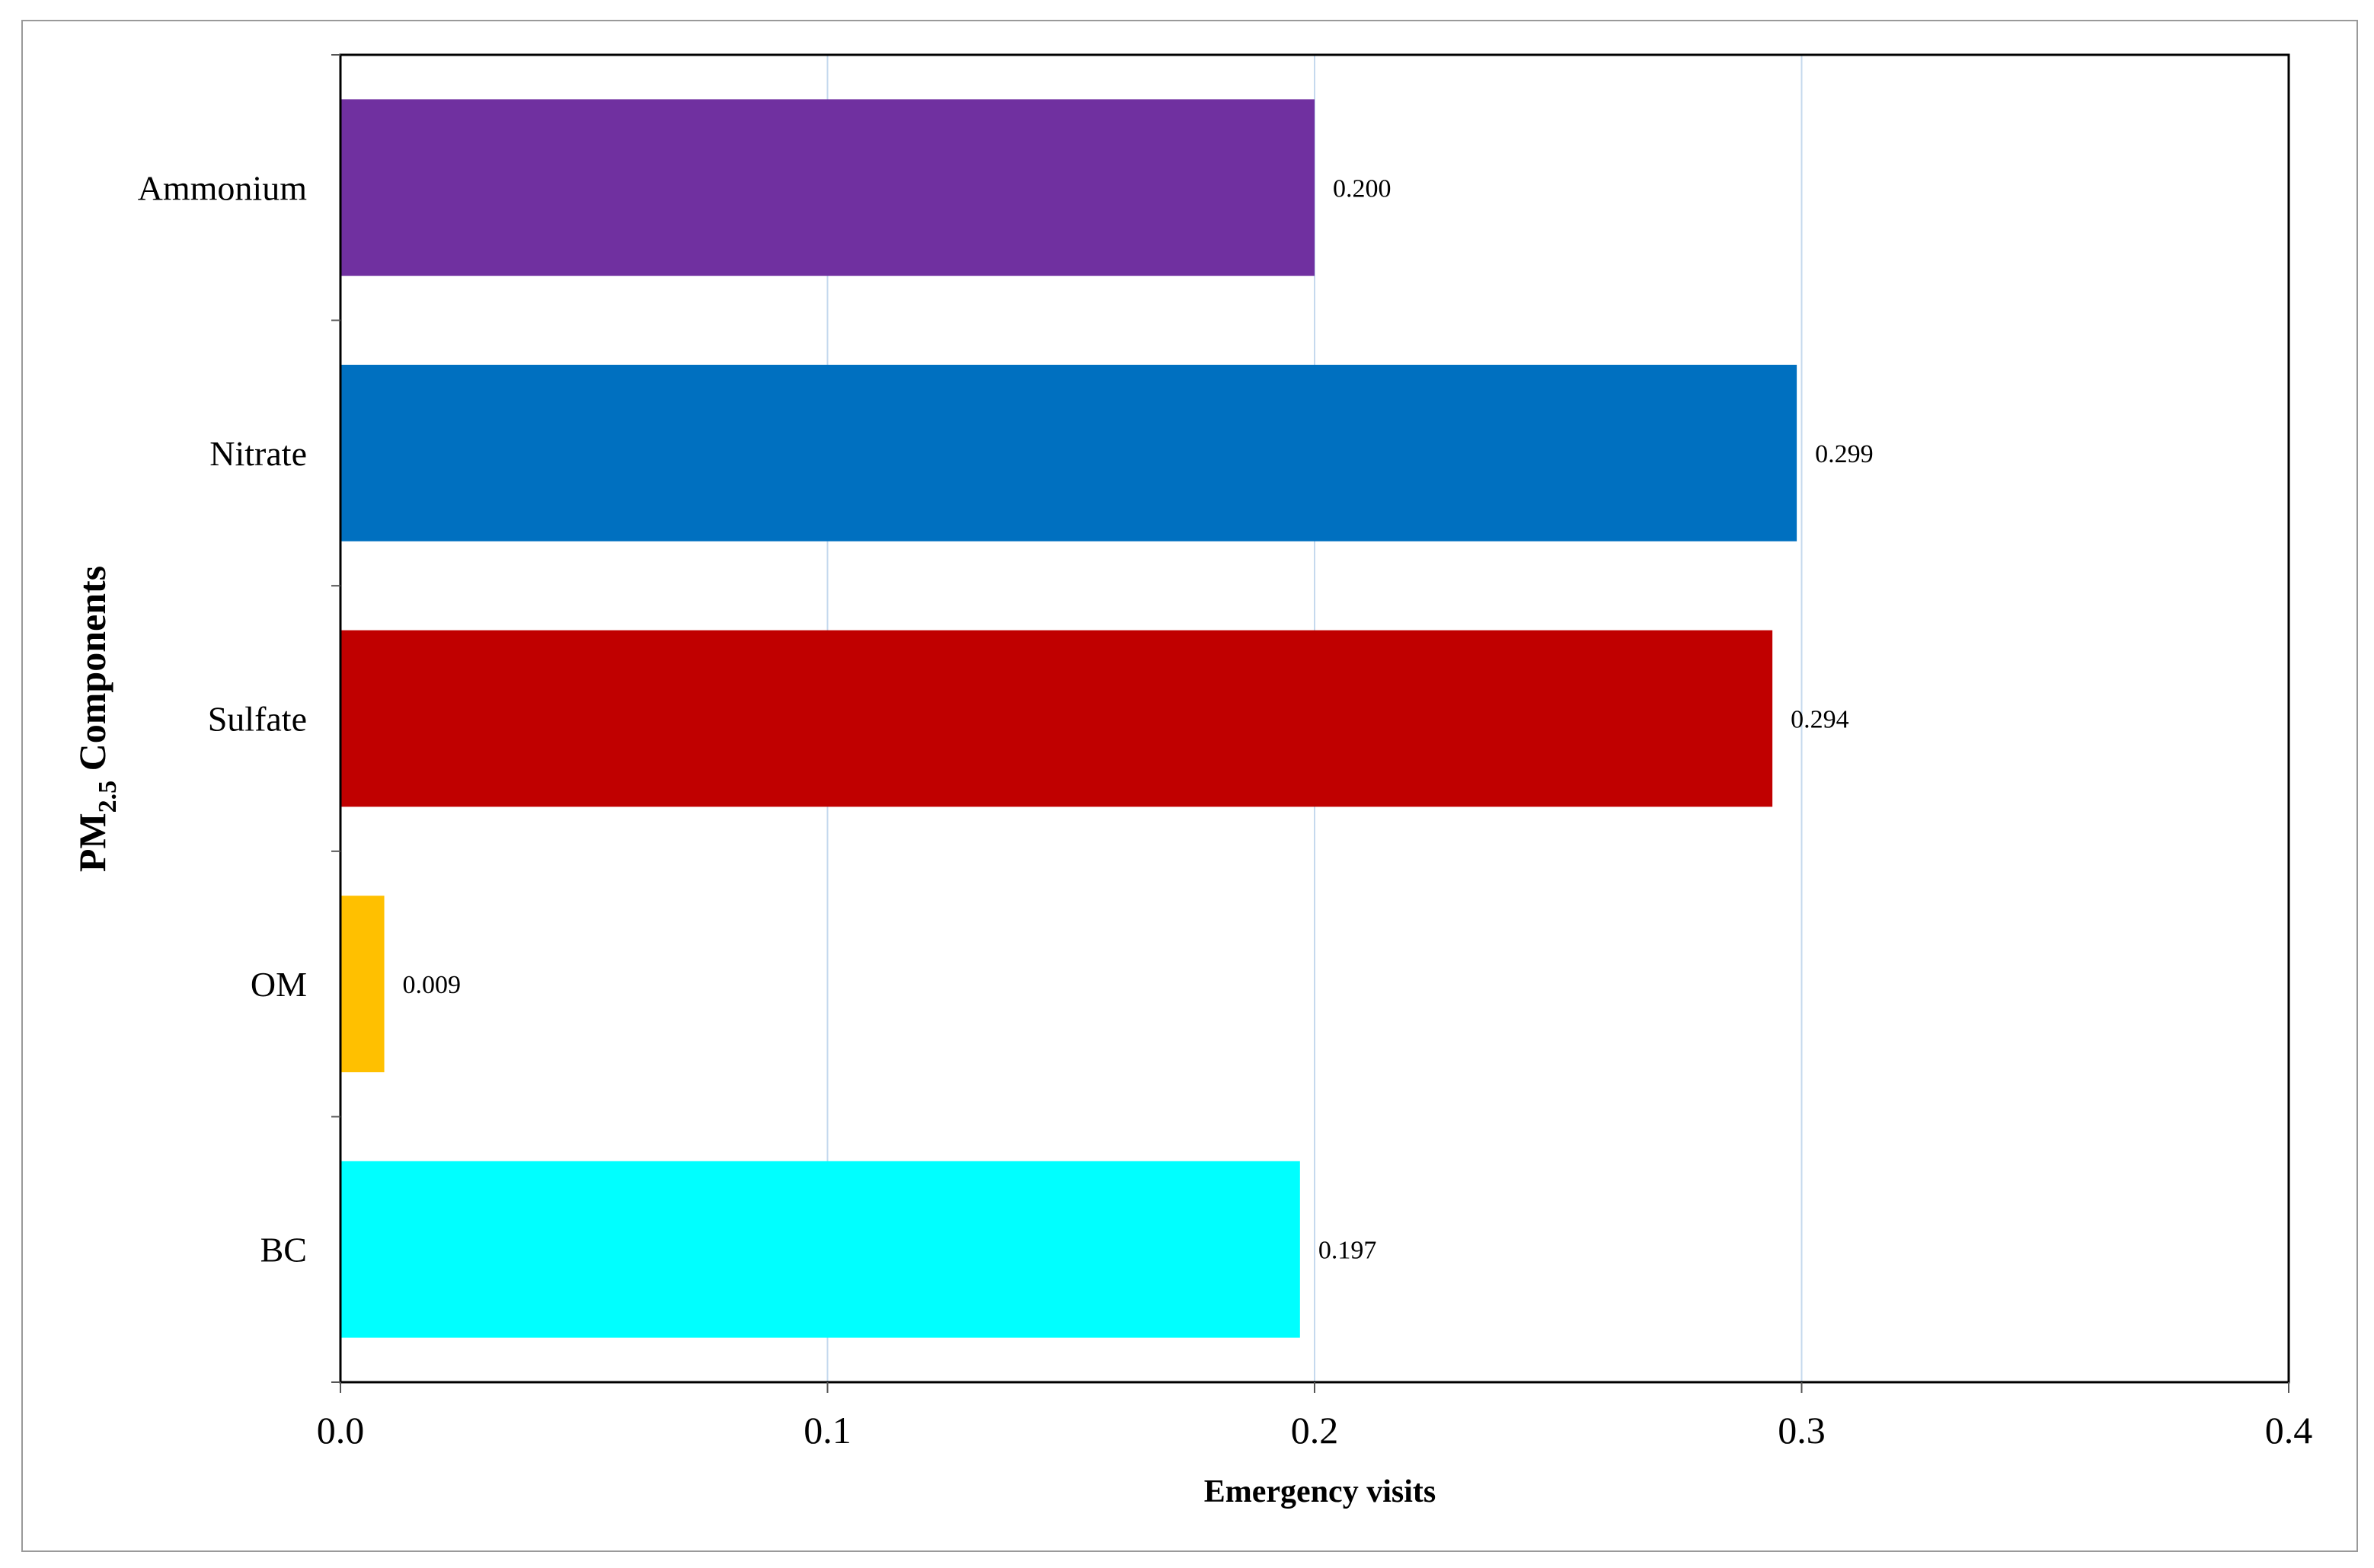 The height and width of the screenshot is (1568, 2374). What do you see at coordinates (362, 985) in the screenshot?
I see `bar-om` at bounding box center [362, 985].